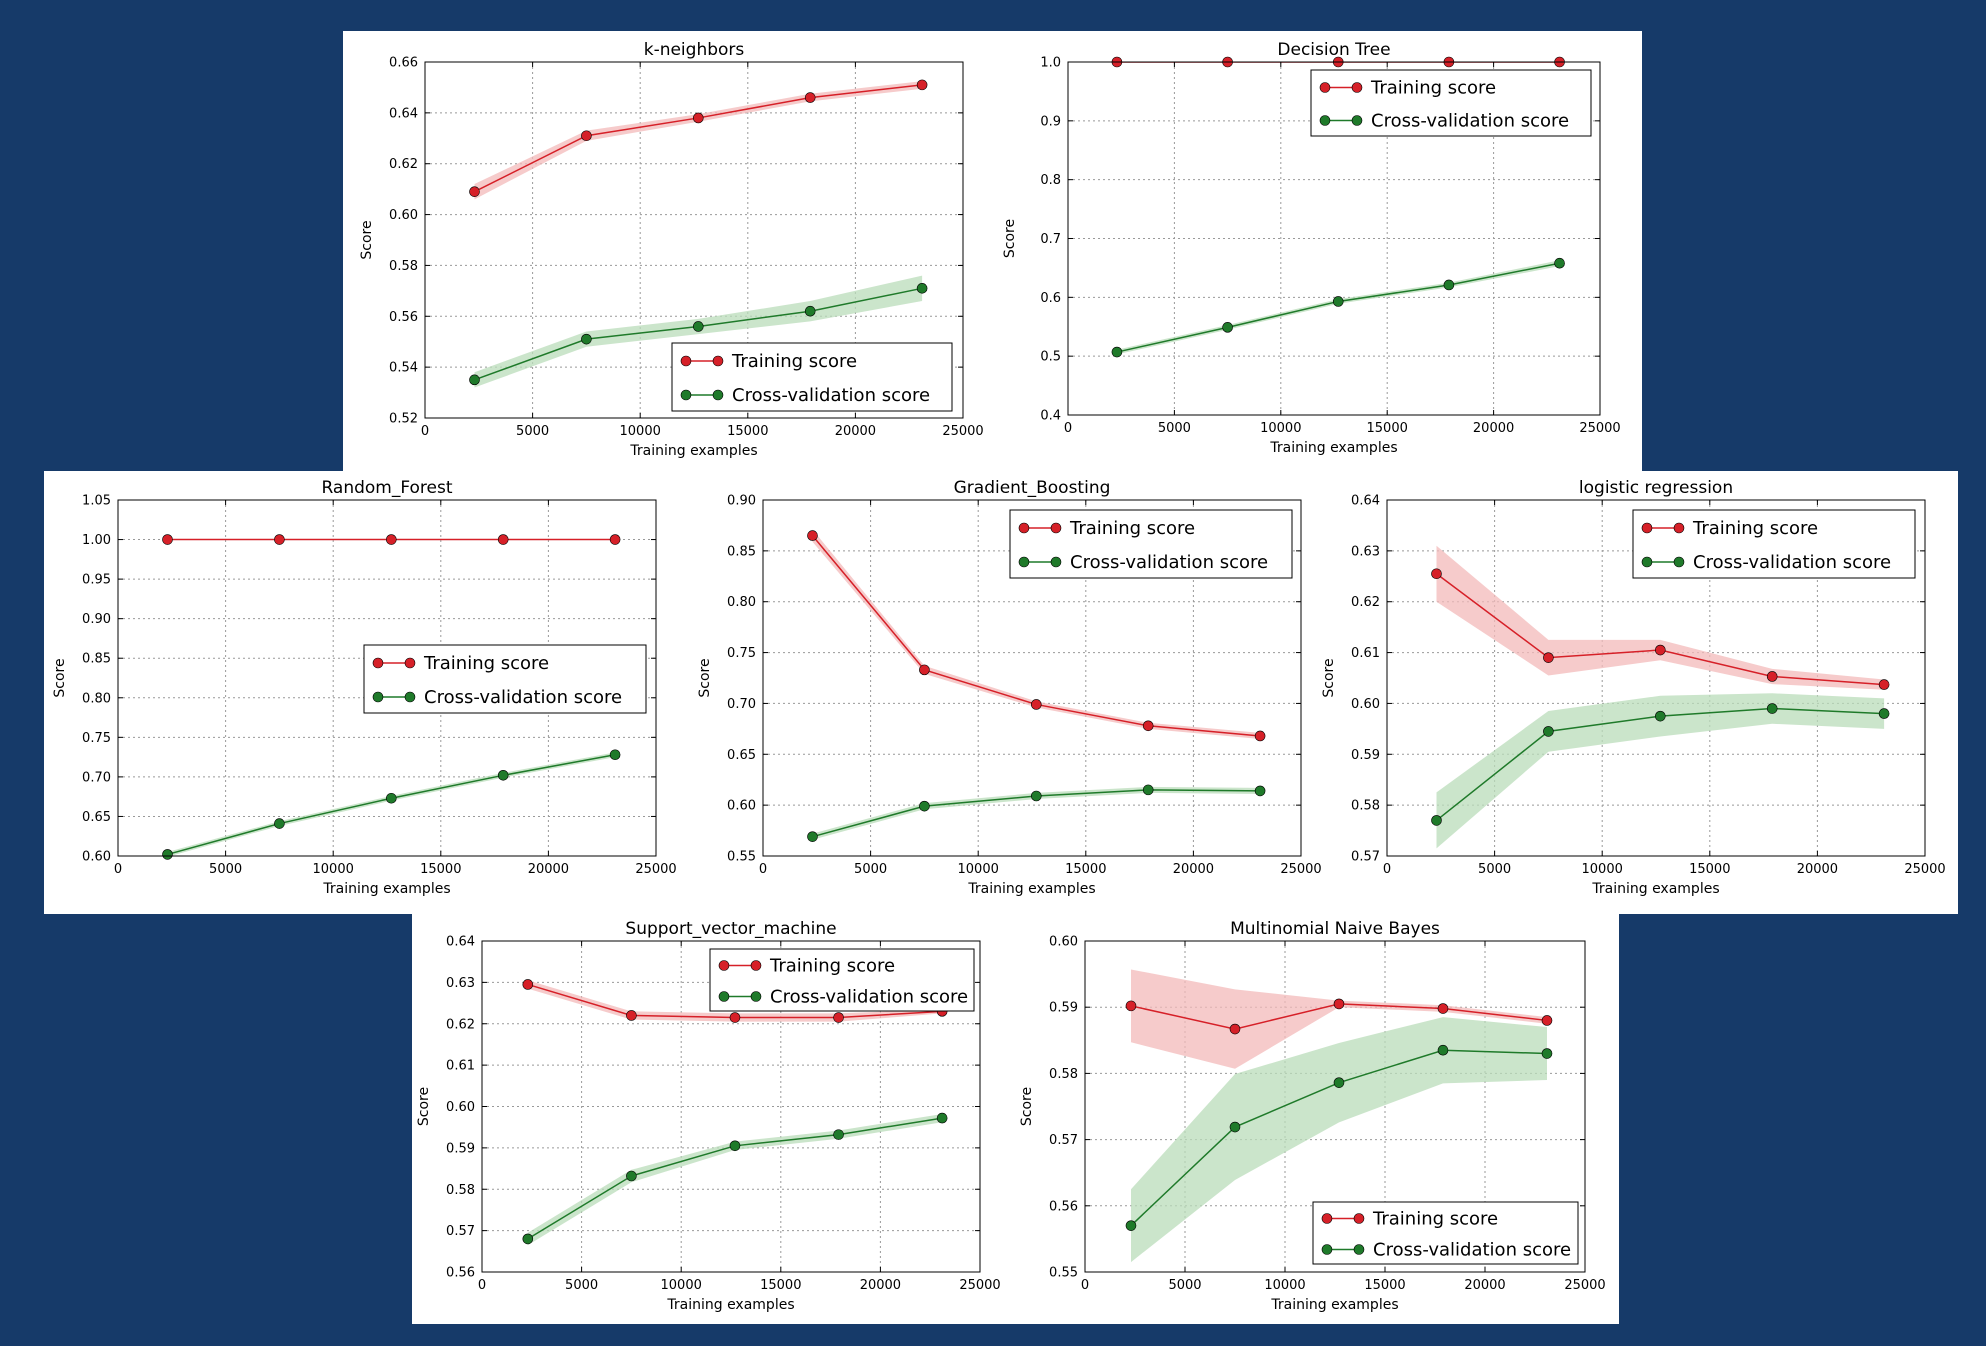 The height and width of the screenshot is (1346, 1986). I want to click on chart-title: Random_Forest, so click(386, 488).